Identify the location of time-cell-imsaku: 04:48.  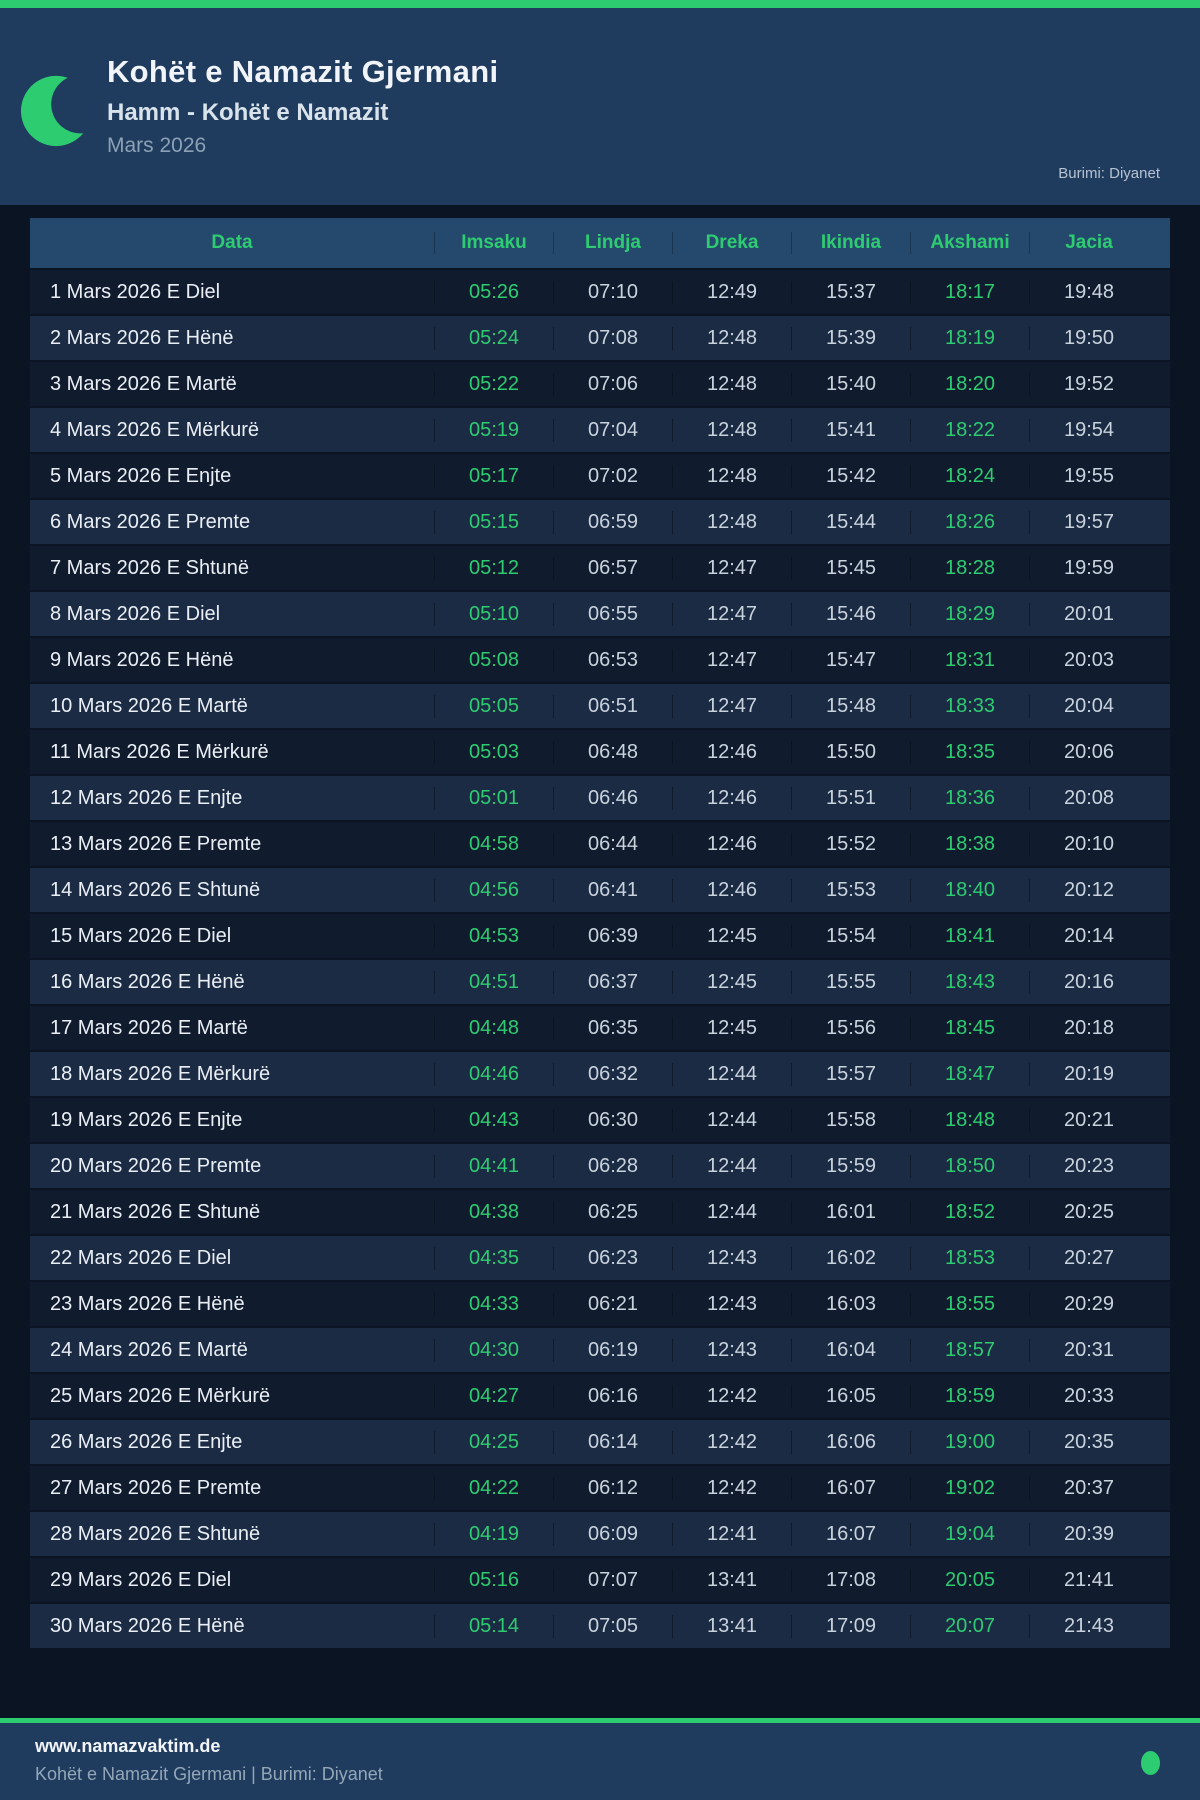
(493, 1028).